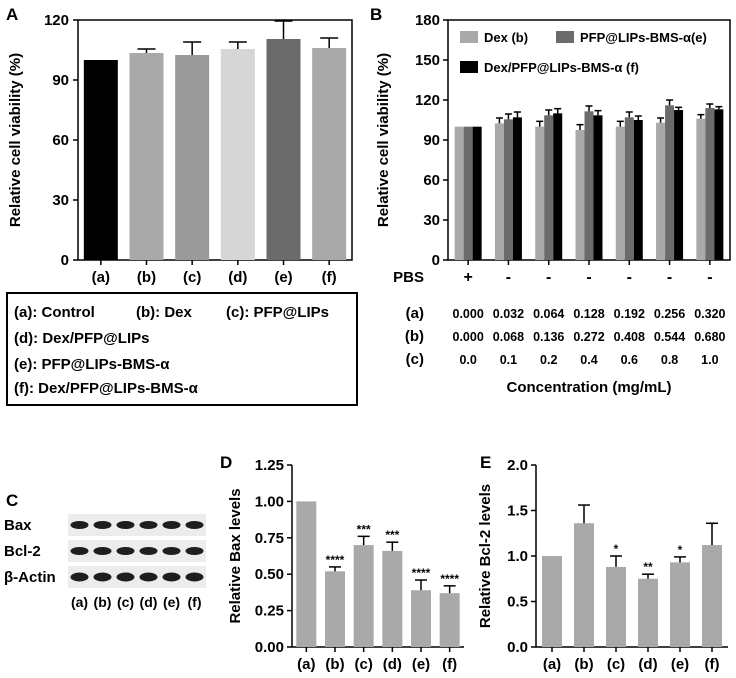 This screenshot has width=736, height=678. Describe the element at coordinates (12, 500) in the screenshot. I see `panel-label-c: C` at that location.